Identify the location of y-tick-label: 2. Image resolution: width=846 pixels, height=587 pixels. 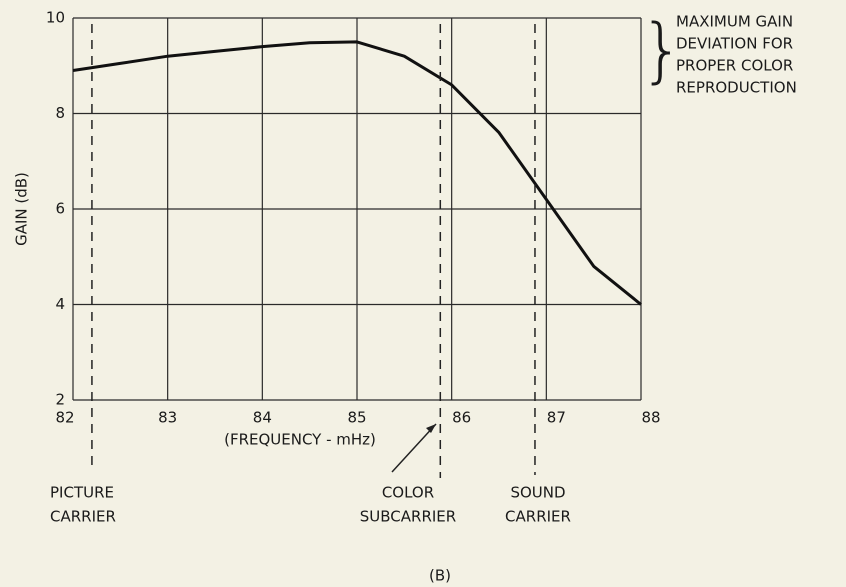
(60, 400).